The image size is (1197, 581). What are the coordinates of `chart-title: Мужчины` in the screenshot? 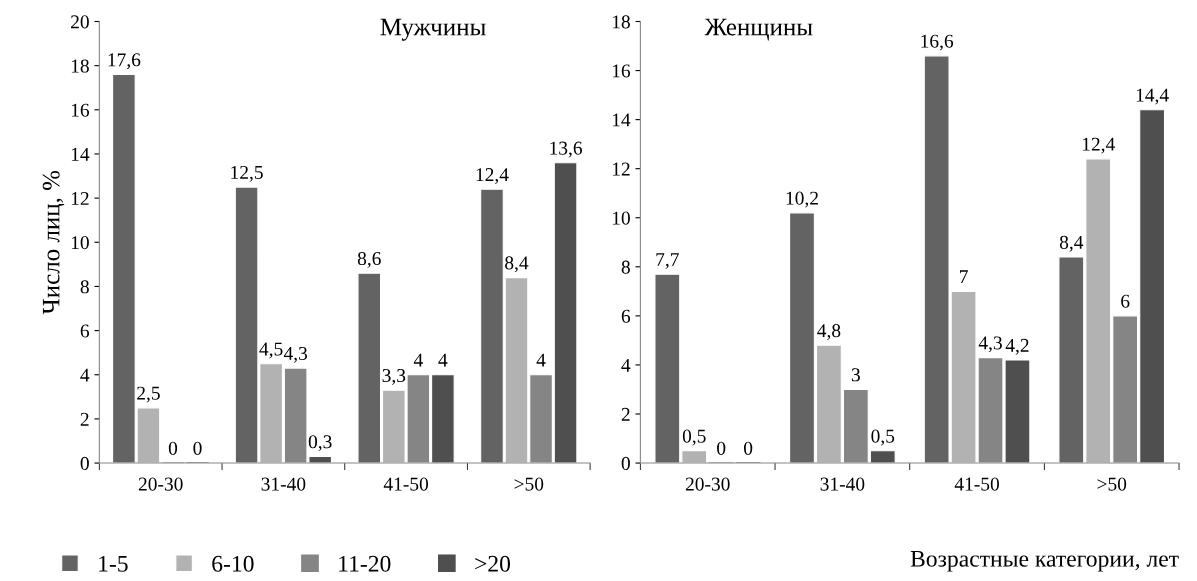 It's located at (433, 29).